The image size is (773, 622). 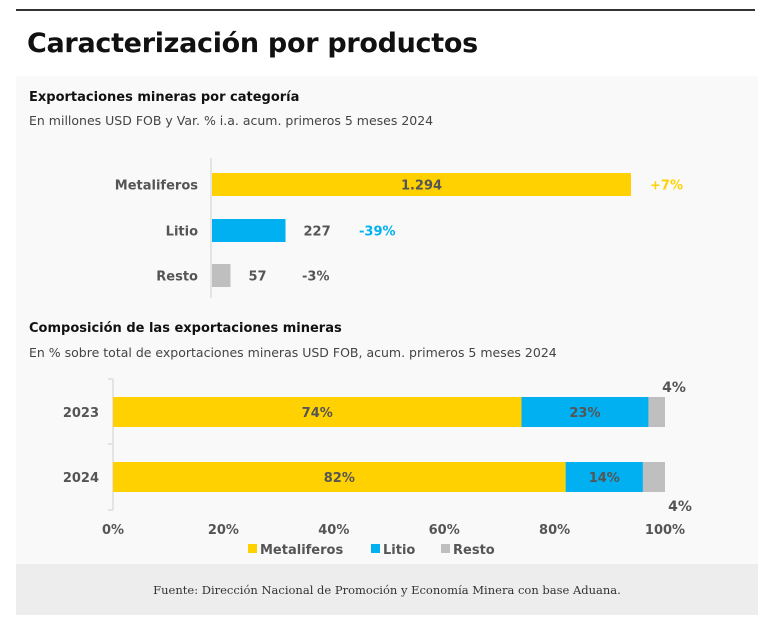 I want to click on variation-label-resto: -3%, so click(x=315, y=277).